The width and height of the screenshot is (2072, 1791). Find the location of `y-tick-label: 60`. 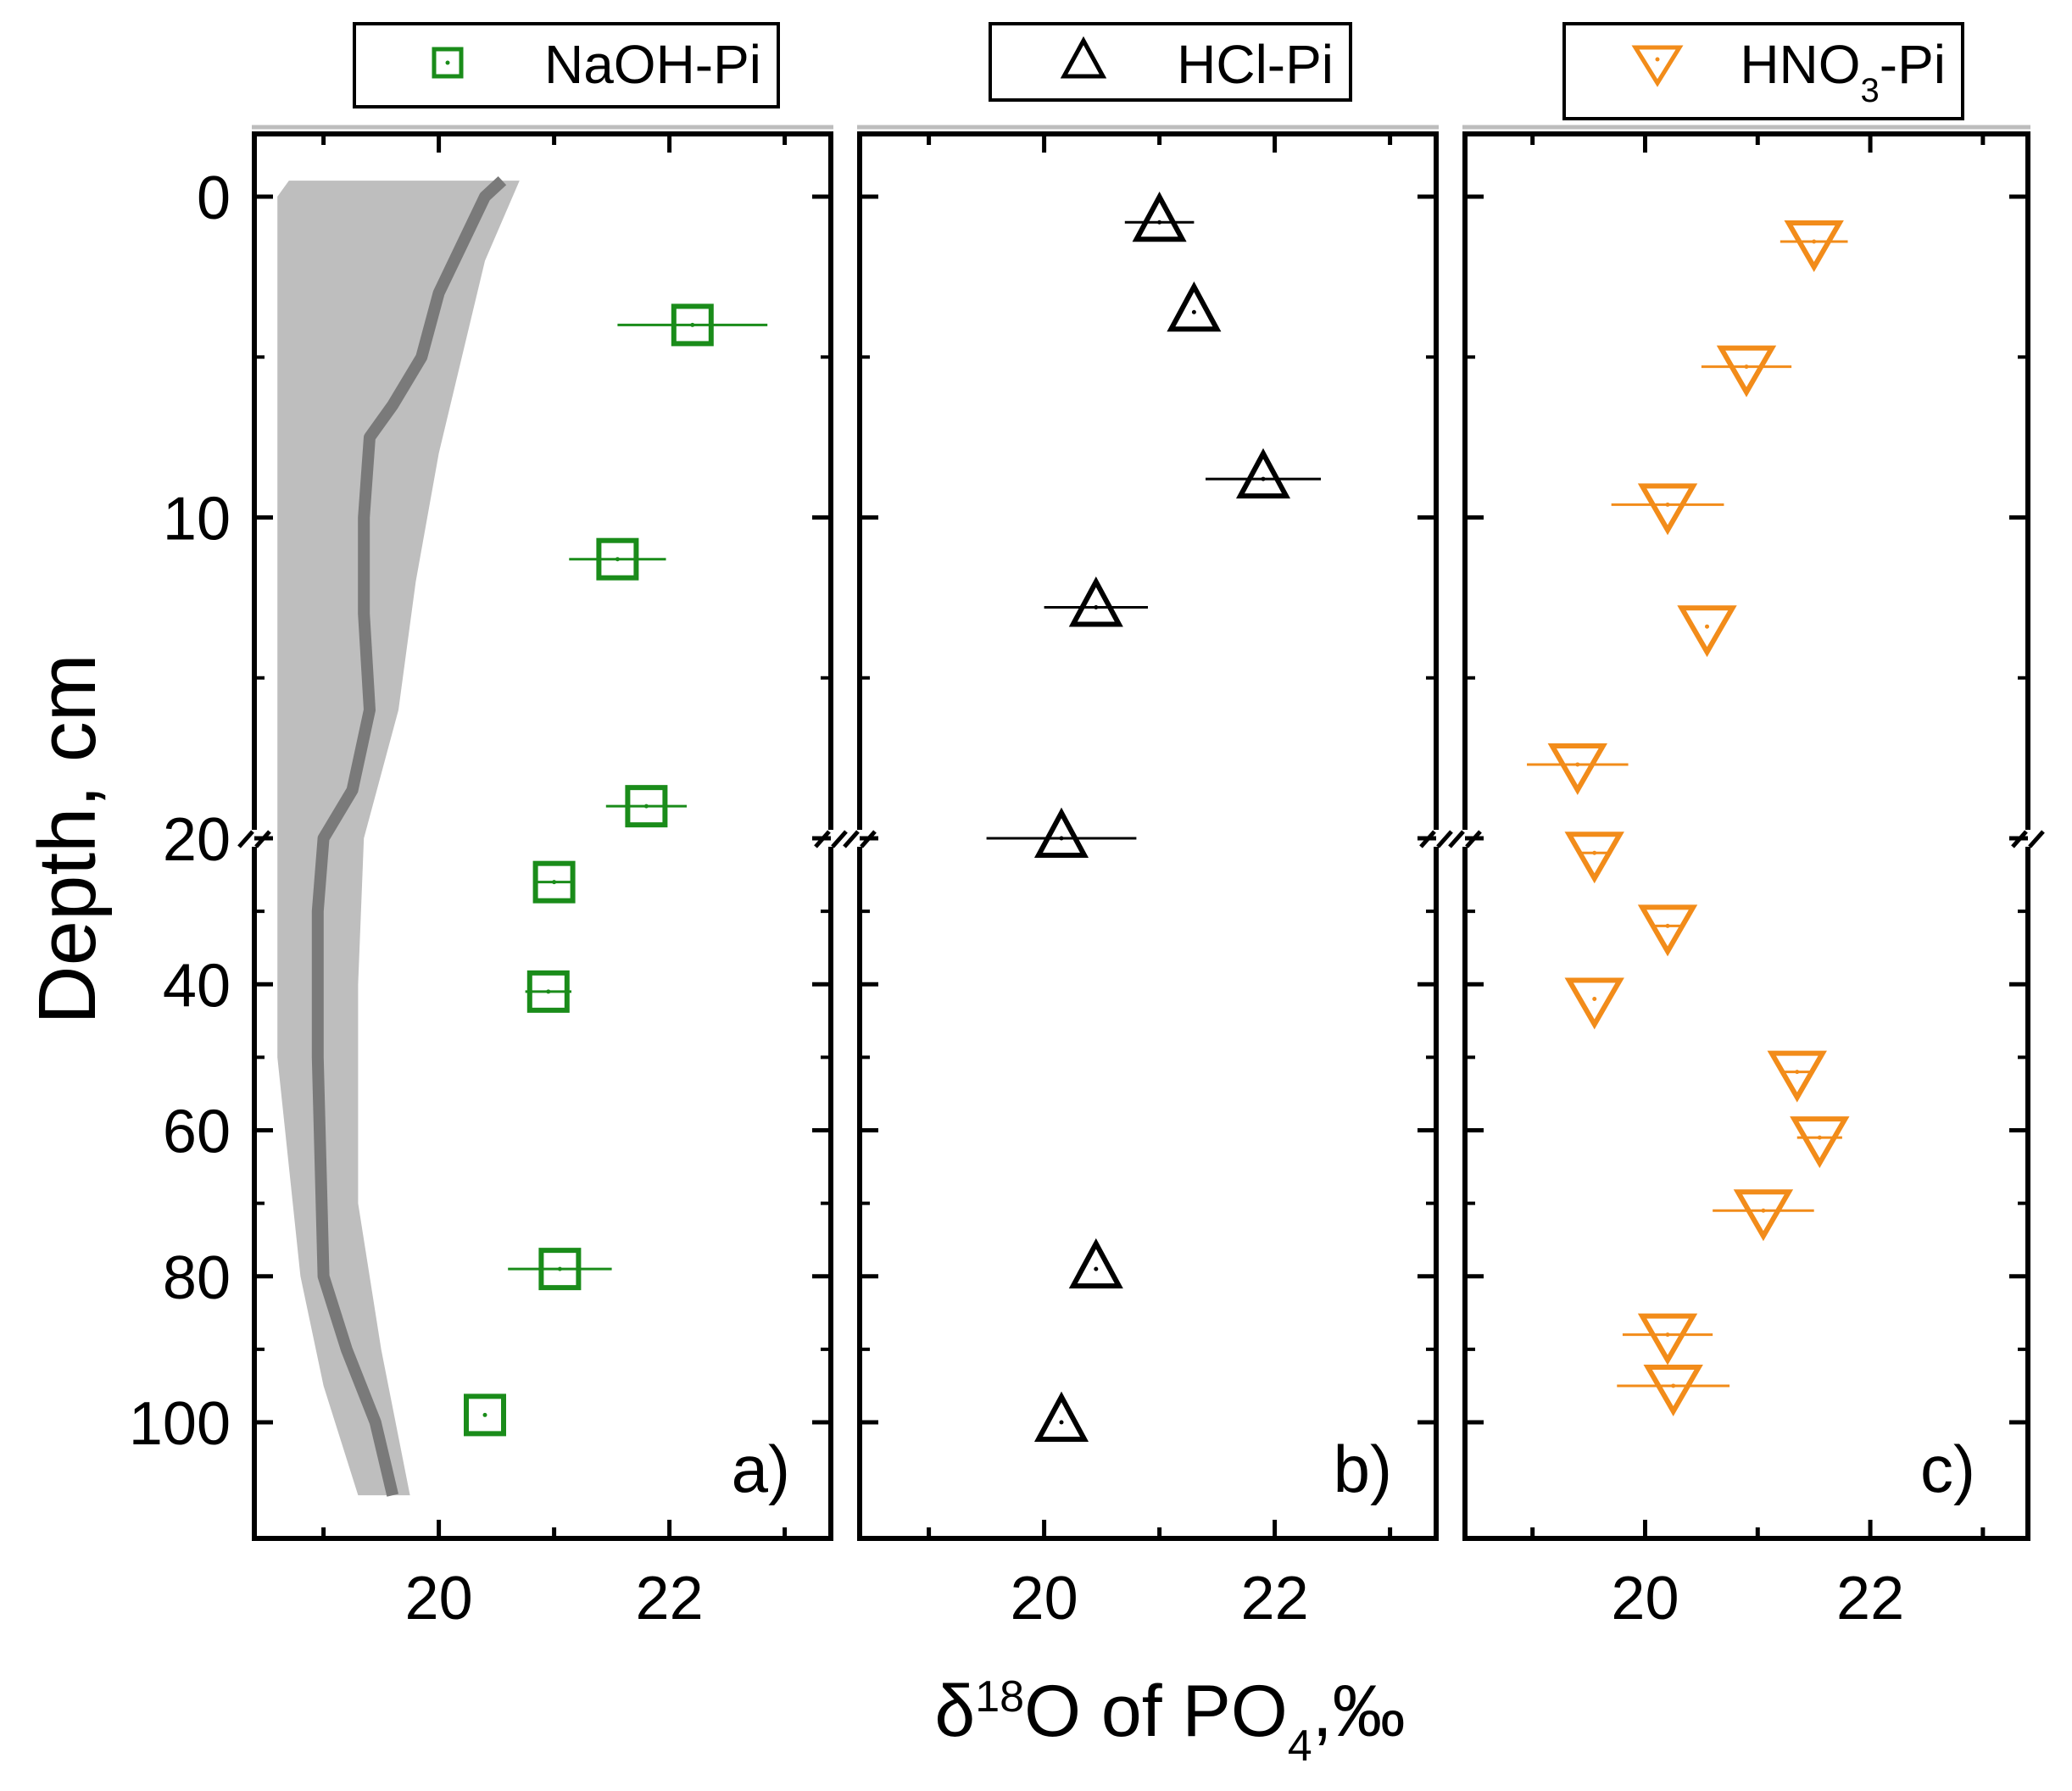

y-tick-label: 60 is located at coordinates (197, 1132).